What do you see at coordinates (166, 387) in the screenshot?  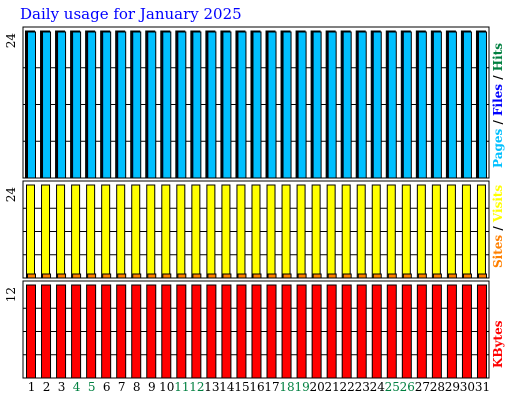 I see `x-tick-label: 10` at bounding box center [166, 387].